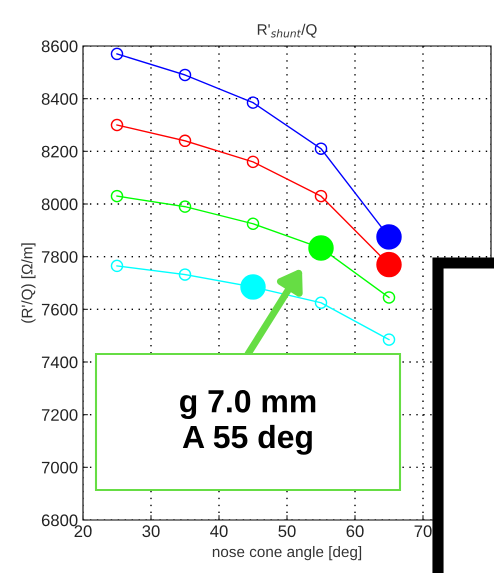 The height and width of the screenshot is (573, 494). I want to click on y-tick-label: 8200, so click(60, 152).